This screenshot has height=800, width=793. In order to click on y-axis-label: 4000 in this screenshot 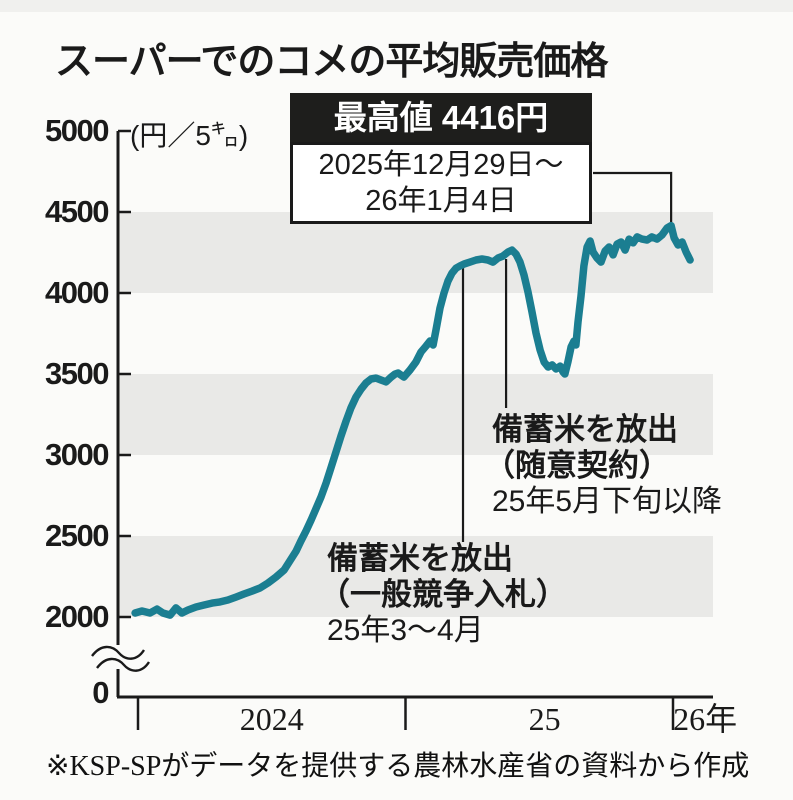, I will do `click(77, 292)`.